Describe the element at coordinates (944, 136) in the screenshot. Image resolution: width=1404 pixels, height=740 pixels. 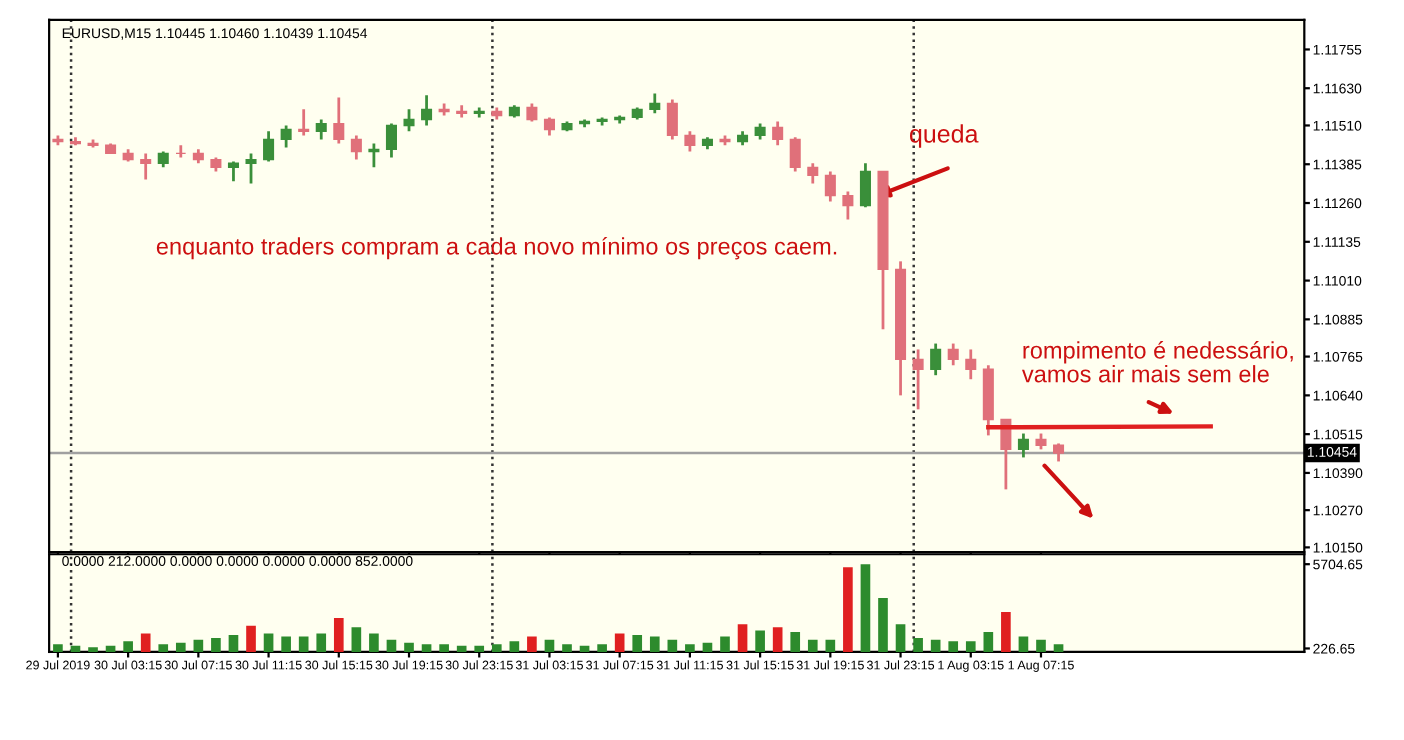
I see `annotation: queda` at that location.